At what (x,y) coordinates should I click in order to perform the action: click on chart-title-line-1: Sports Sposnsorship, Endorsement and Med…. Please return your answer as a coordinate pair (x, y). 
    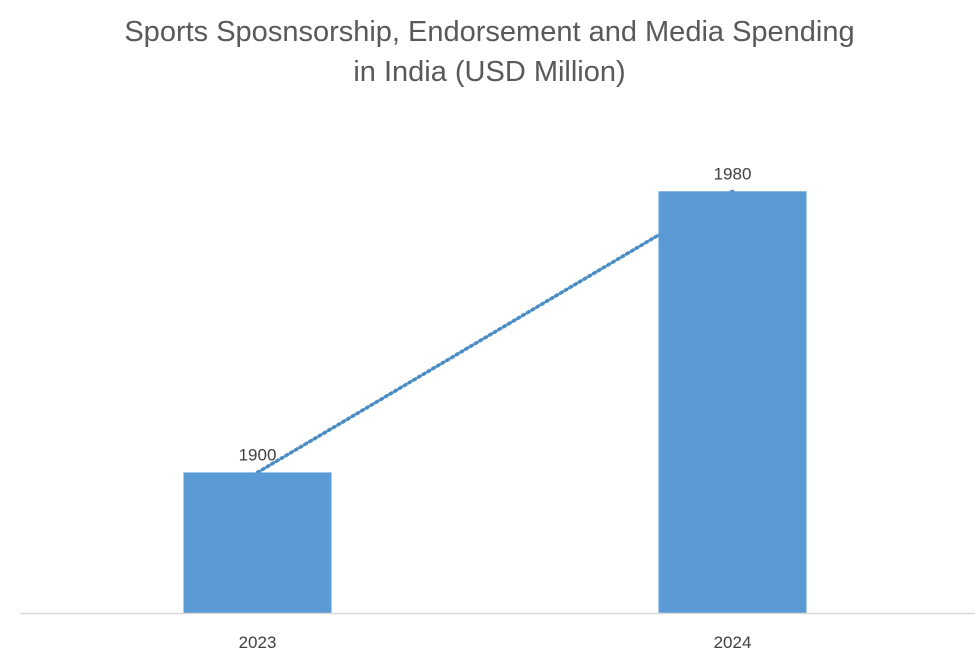
    Looking at the image, I should click on (489, 32).